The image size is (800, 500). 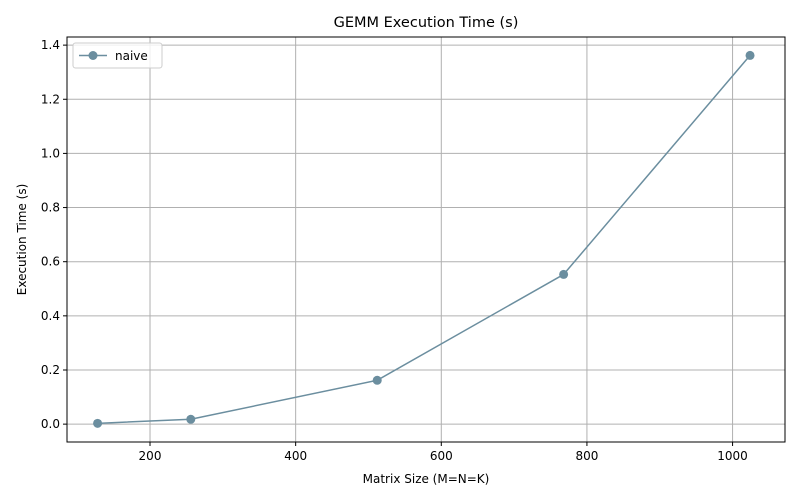 I want to click on legend-frame, so click(x=117, y=55).